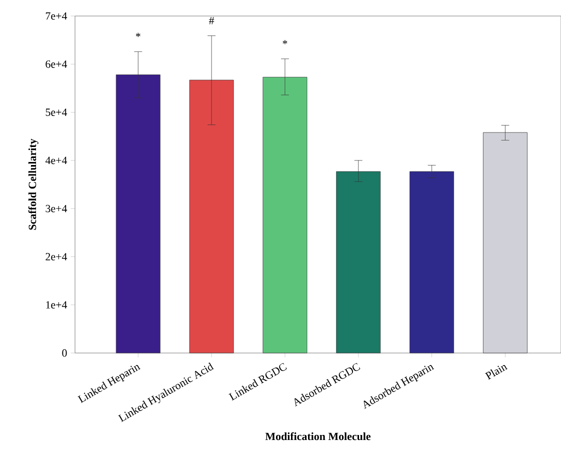 This screenshot has width=561, height=465. What do you see at coordinates (496, 372) in the screenshot?
I see `x-tick-label: Plain` at bounding box center [496, 372].